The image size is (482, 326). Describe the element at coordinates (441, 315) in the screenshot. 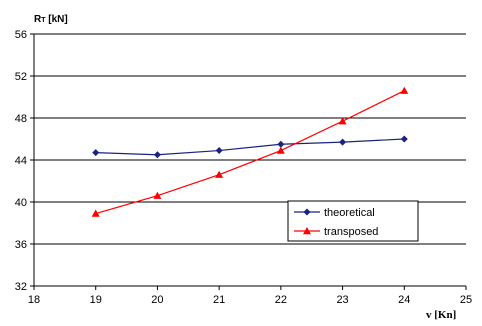

I see `x-axis-label: v [Kn]` at that location.